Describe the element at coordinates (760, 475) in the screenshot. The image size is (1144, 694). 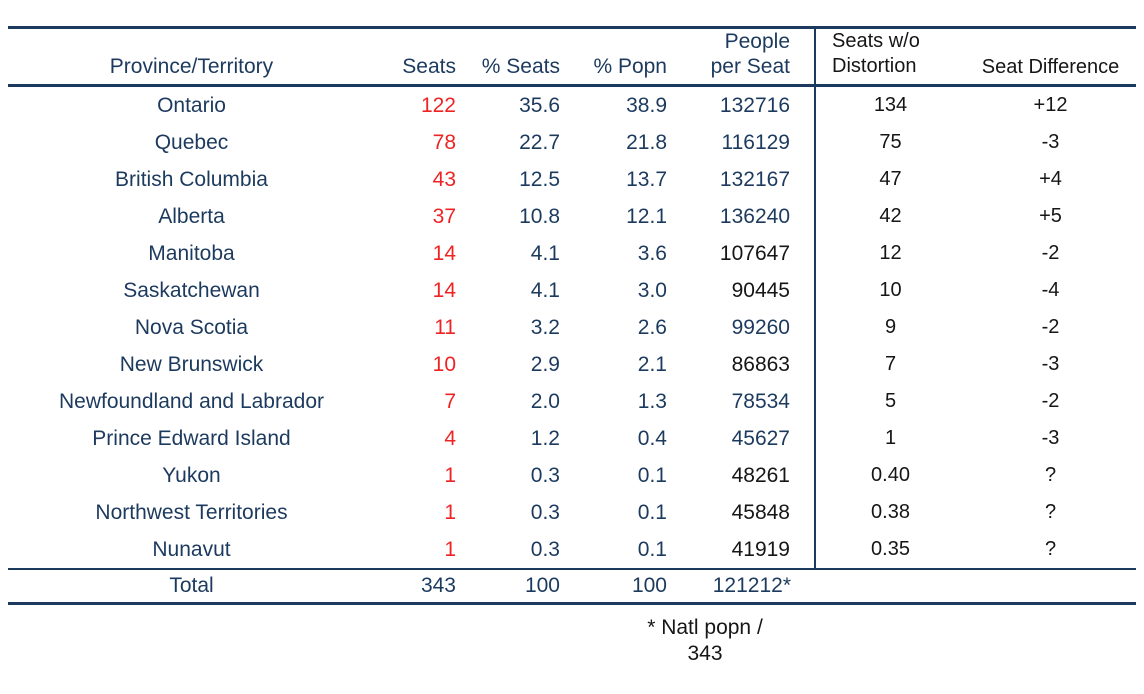
I see `cell-people-per-seat: 48261` at that location.